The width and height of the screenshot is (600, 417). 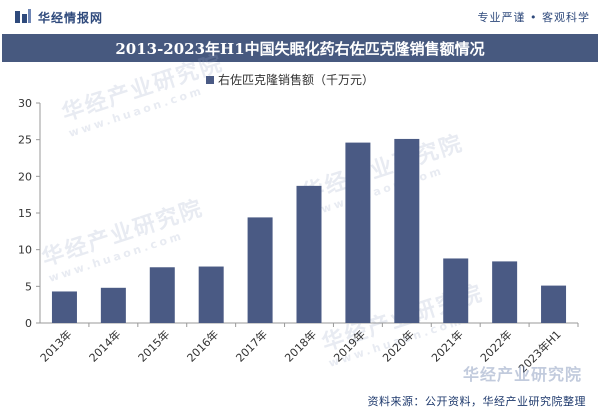 I want to click on x-tick-label: 2014年, so click(x=104, y=345).